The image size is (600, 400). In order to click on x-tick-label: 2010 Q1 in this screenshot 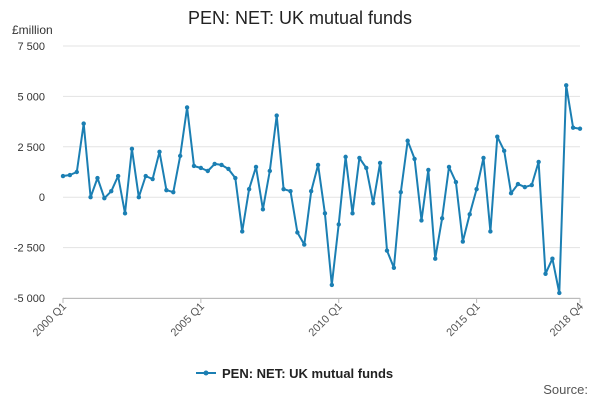, I will do `click(326, 320)`.